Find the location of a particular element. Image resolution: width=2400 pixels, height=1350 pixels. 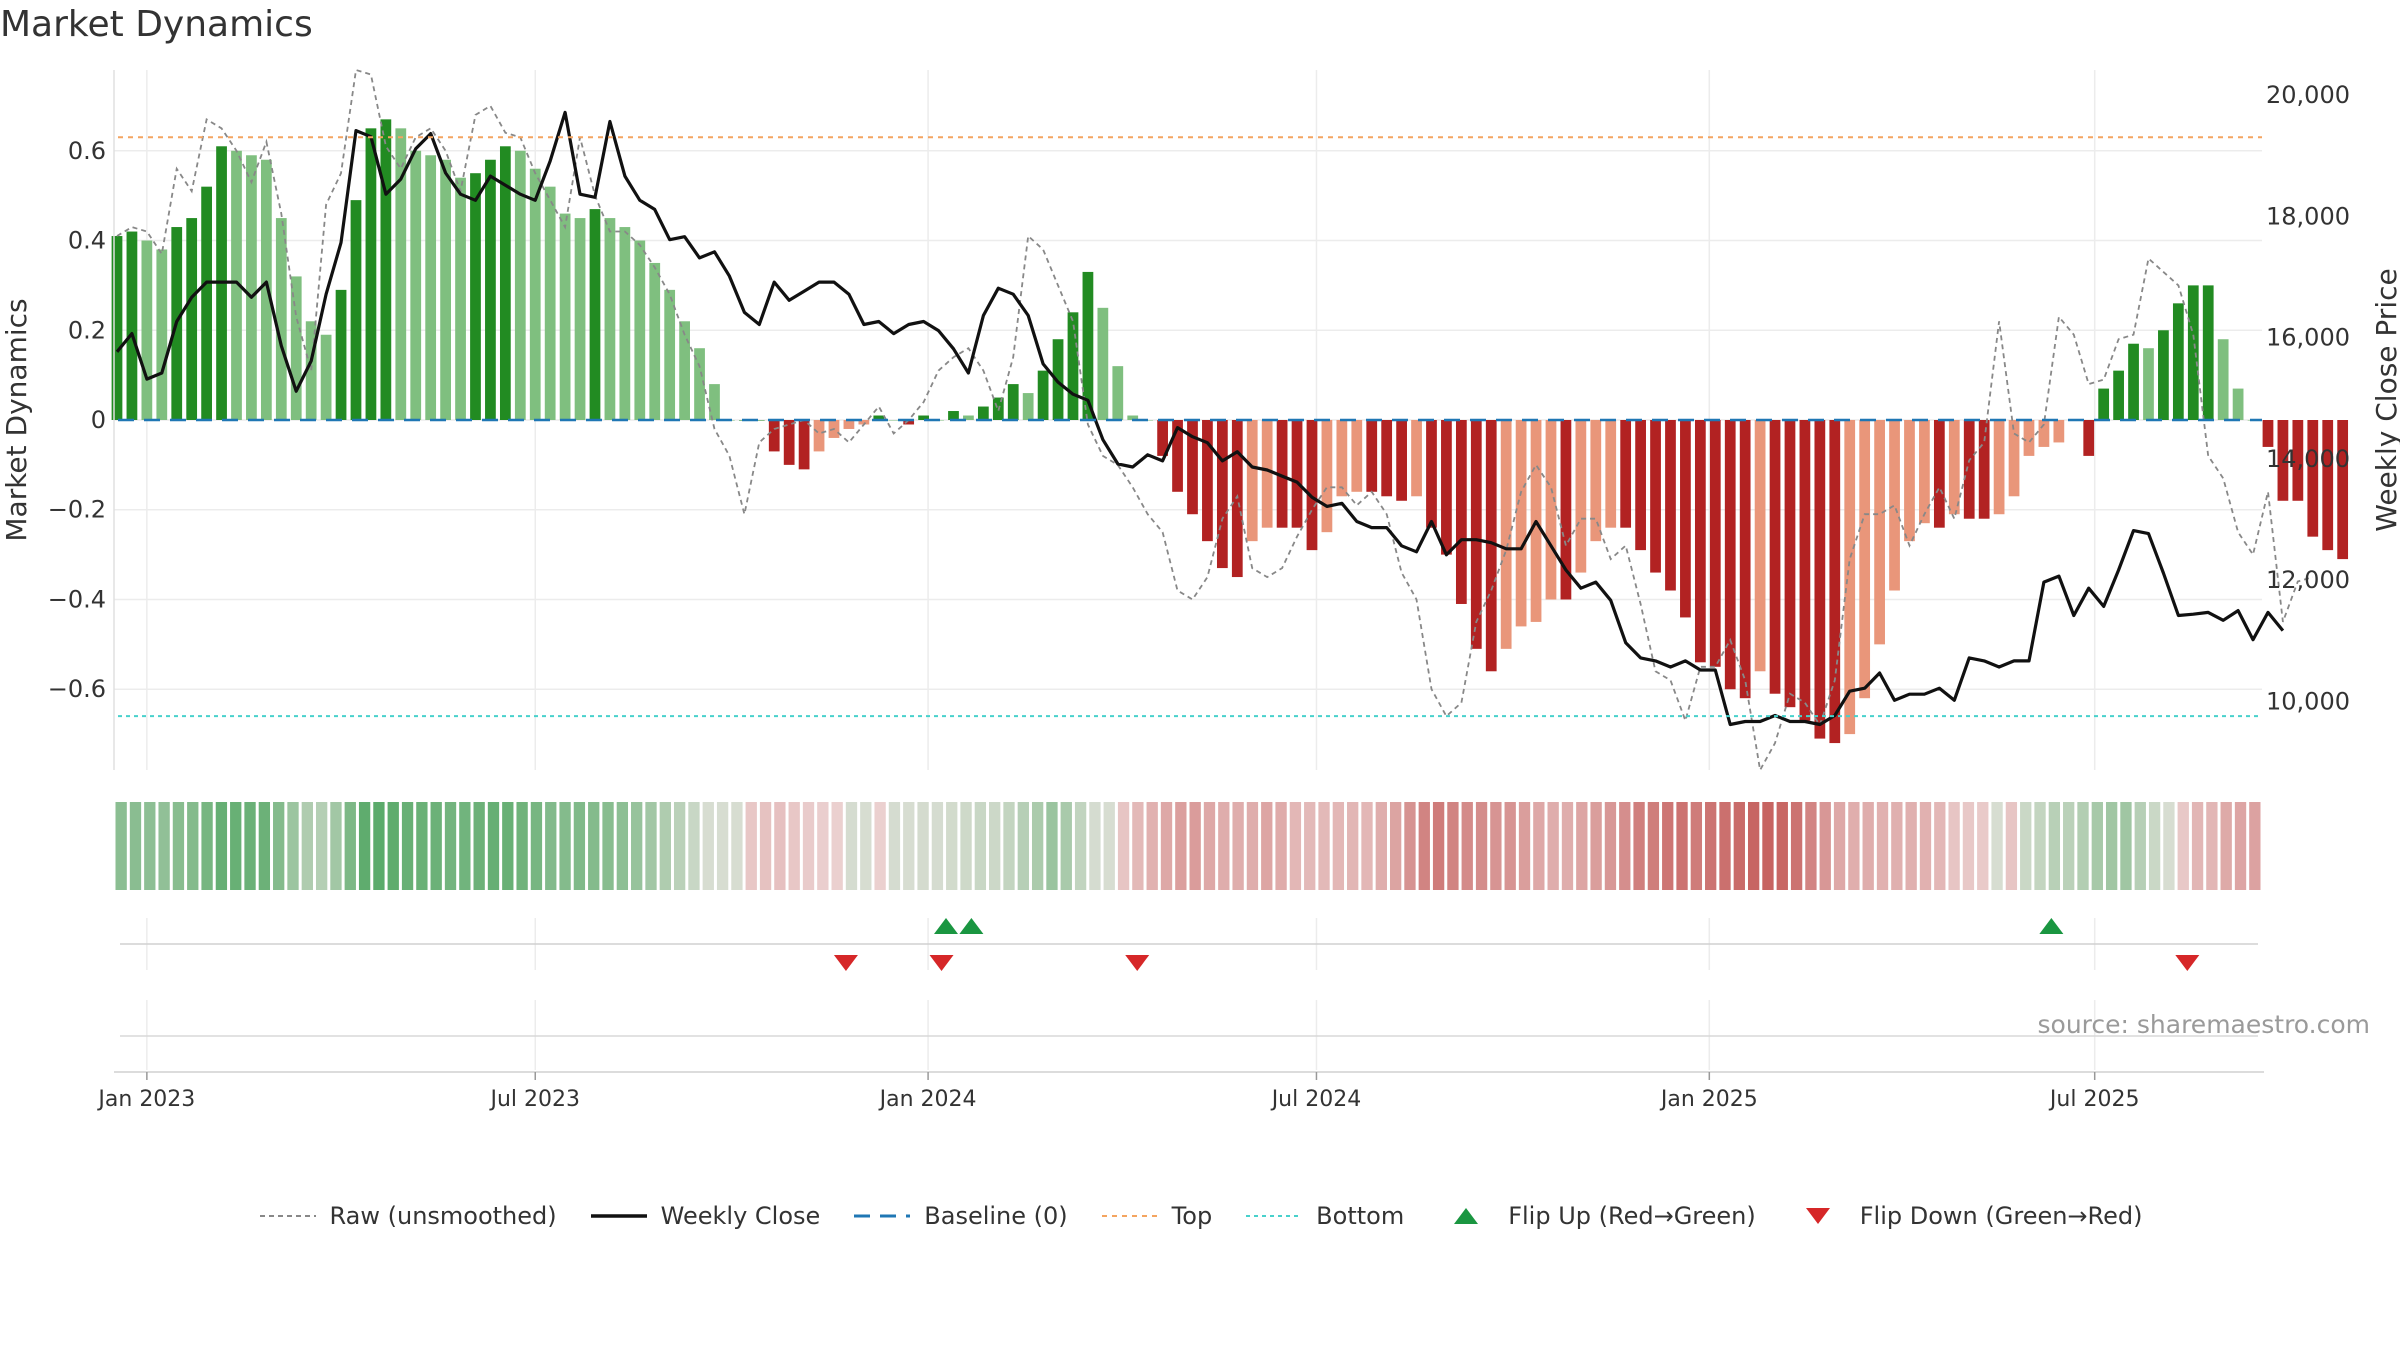

y2-tick-label: 14,000 is located at coordinates (2308, 459).